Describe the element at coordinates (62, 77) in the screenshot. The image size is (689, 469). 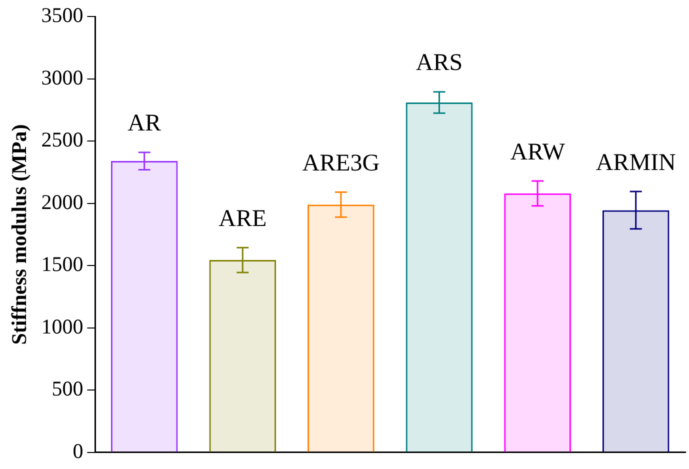
I see `y-tick-label: 3000` at that location.